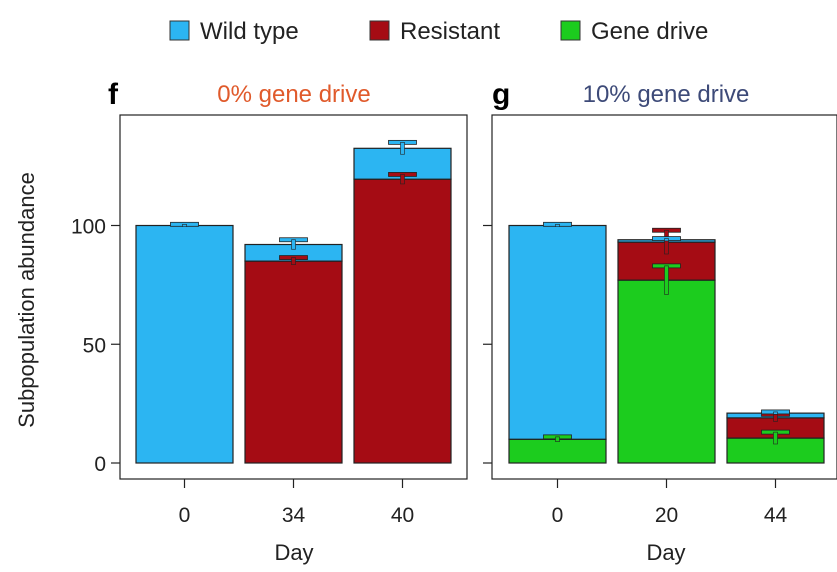  Describe the element at coordinates (665, 552) in the screenshot. I see `panel-g-x-axis-label: Day` at that location.